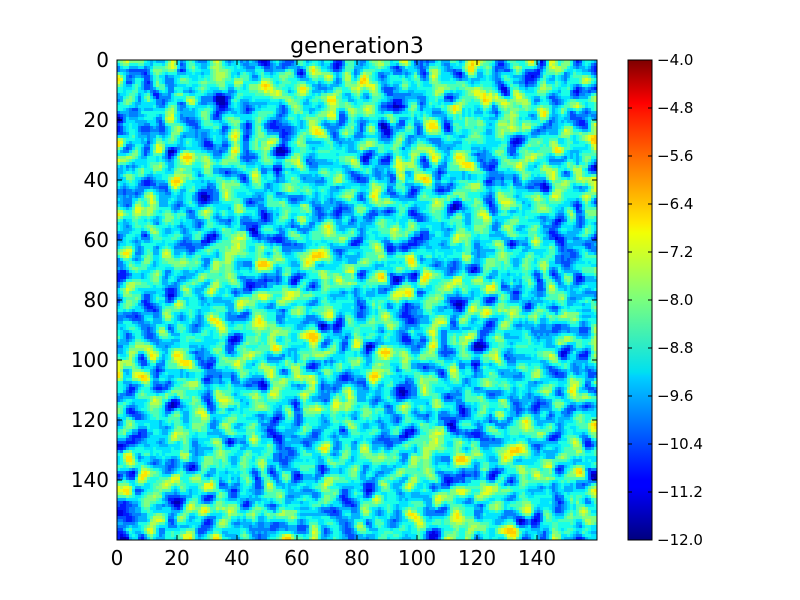  I want to click on colorbar-tick-label: −8.8, so click(675, 348).